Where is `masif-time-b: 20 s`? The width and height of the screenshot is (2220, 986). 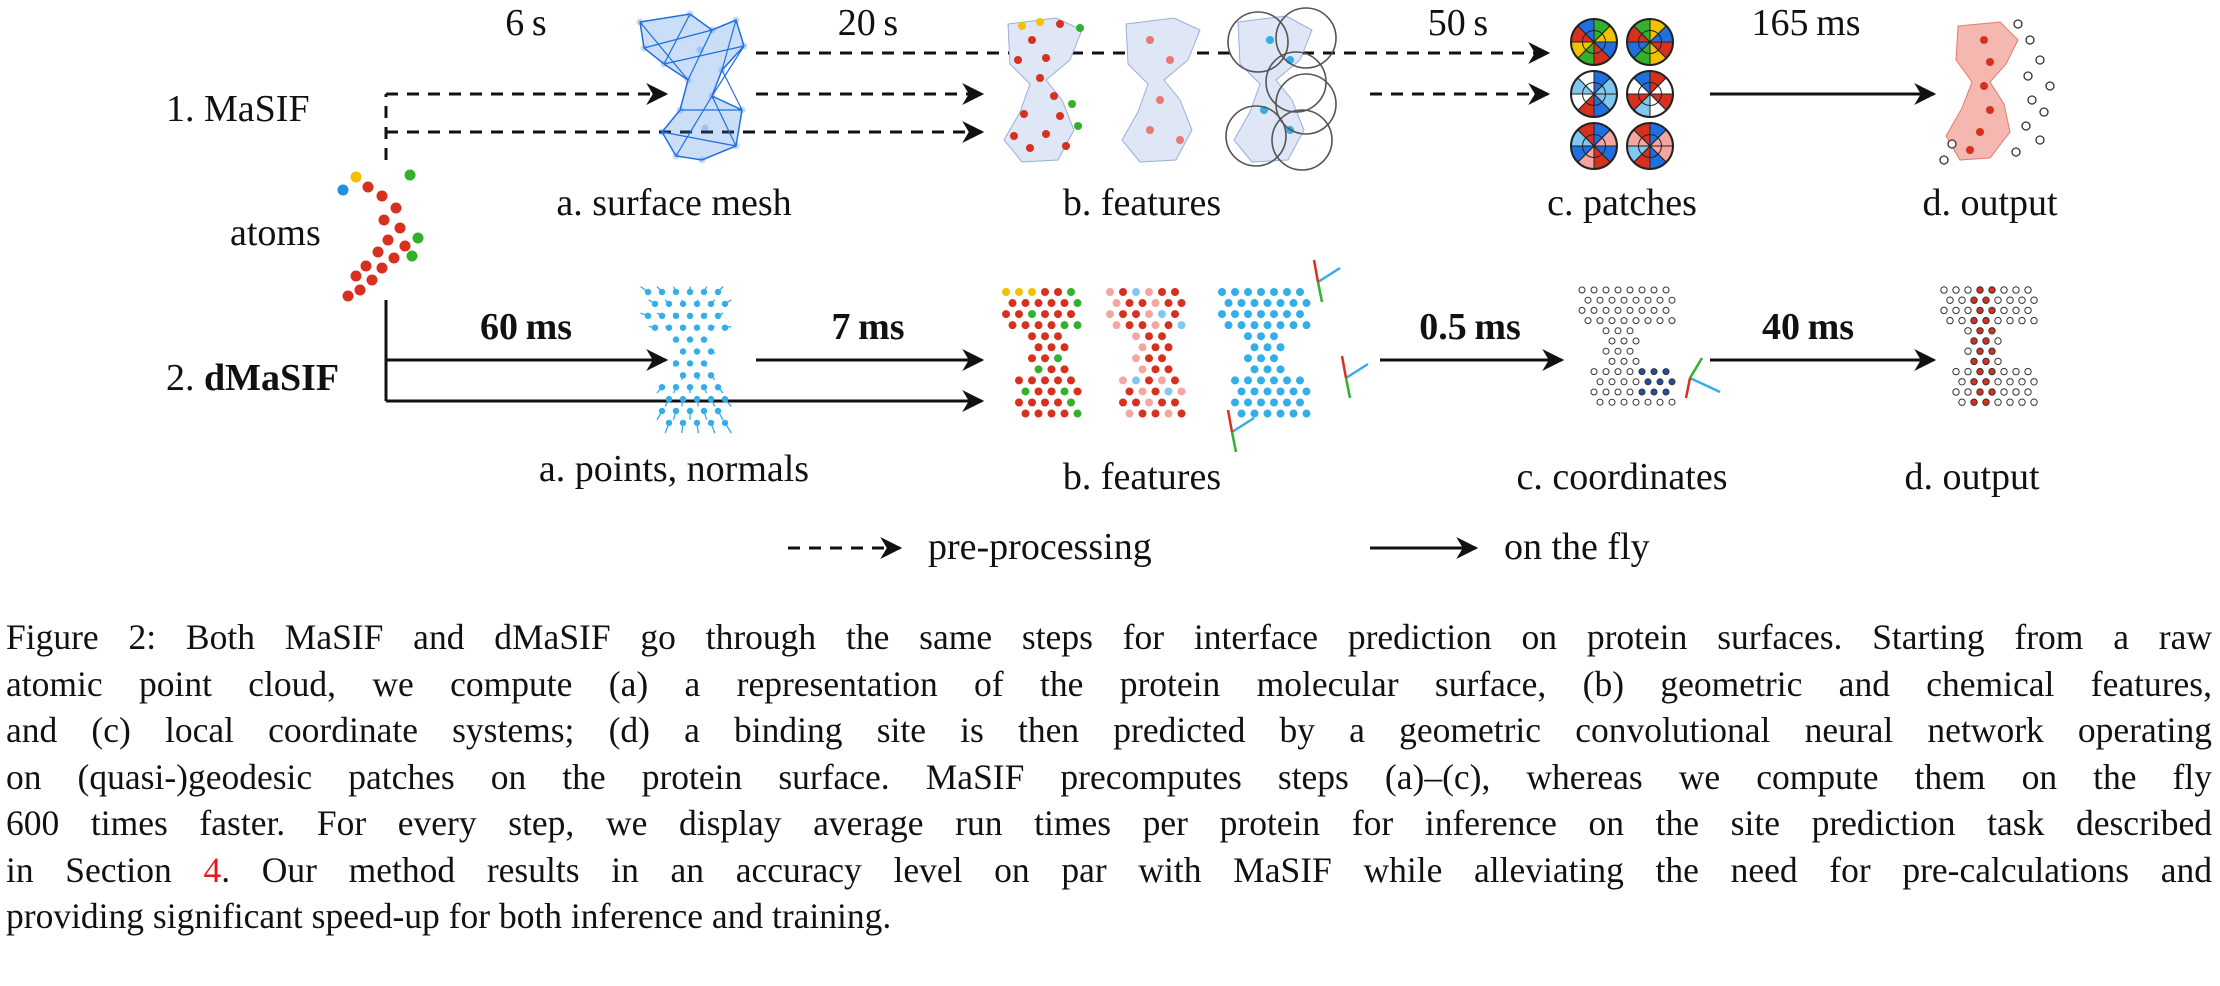 masif-time-b: 20 s is located at coordinates (868, 23).